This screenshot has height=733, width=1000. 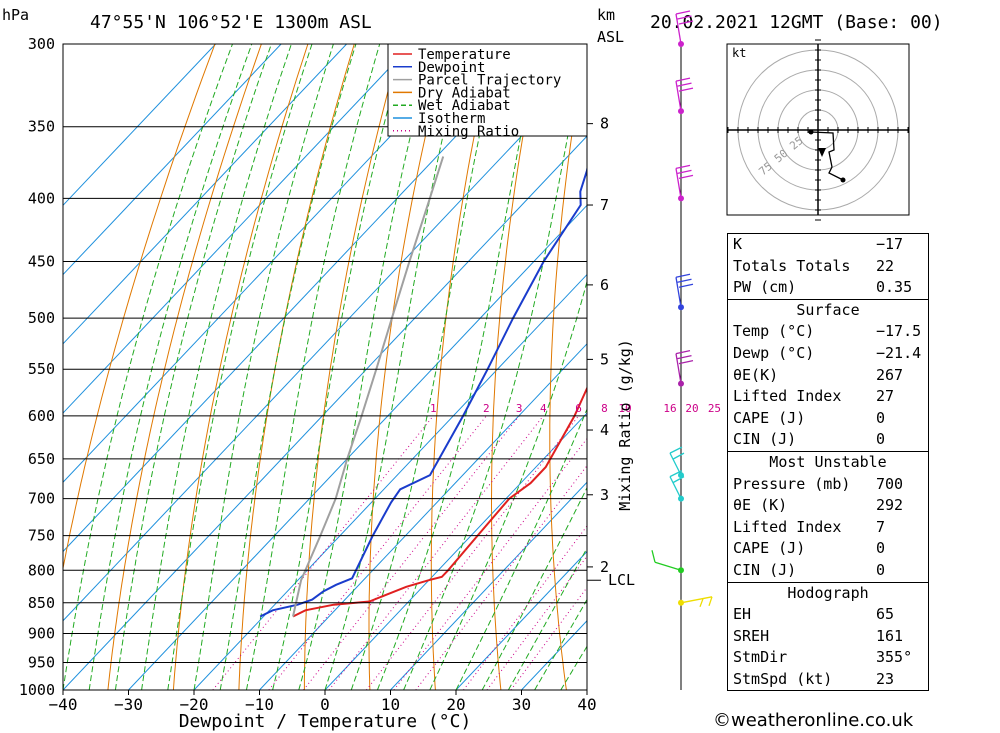 I want to click on hodograph-point, so click(x=843, y=180).